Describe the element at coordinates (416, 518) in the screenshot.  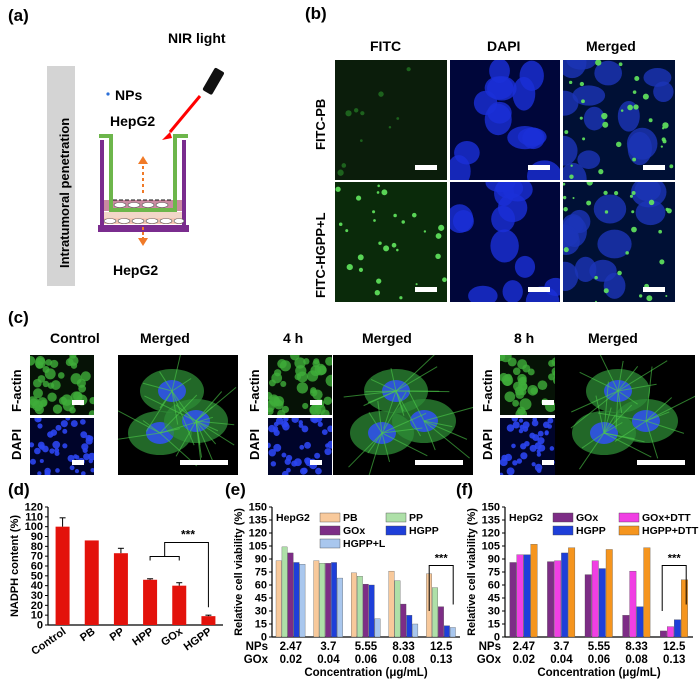
I see `legend-label: PP` at that location.